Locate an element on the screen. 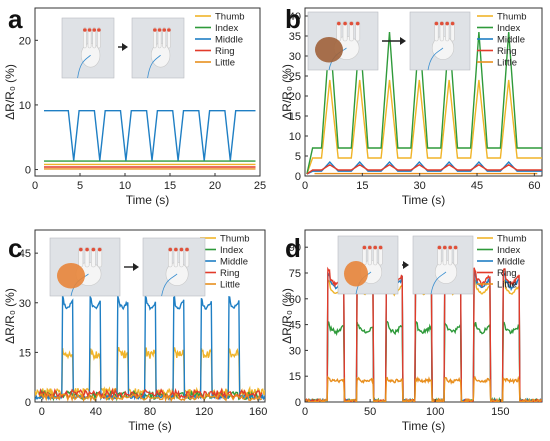 Image resolution: width=550 pixels, height=441 pixels. panel-letter: b is located at coordinates (293, 19).